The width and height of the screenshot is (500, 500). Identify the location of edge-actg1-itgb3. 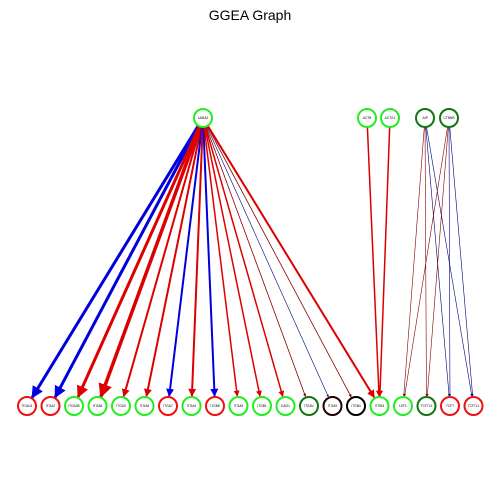
(384, 261).